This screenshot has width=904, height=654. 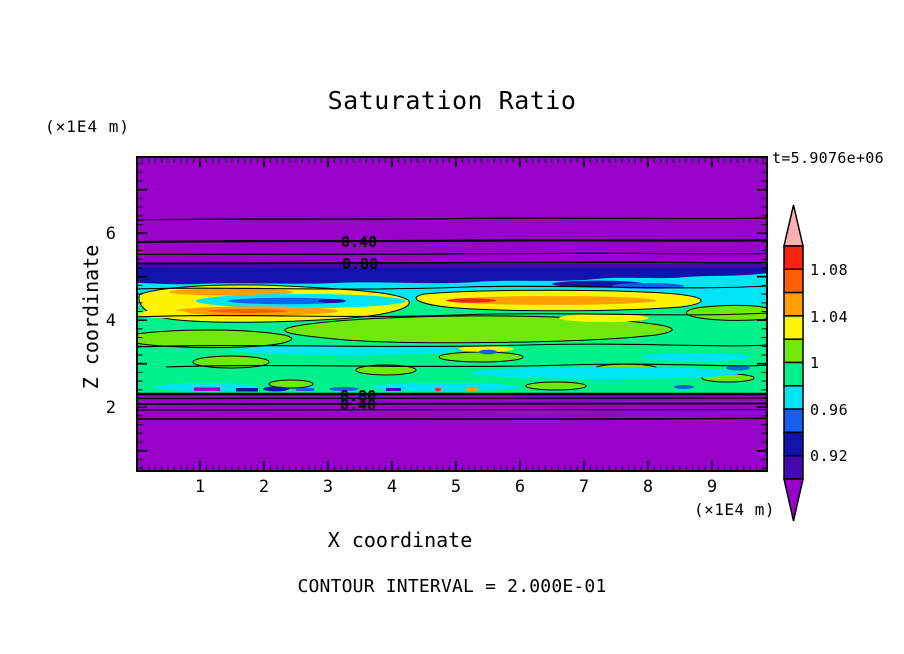 What do you see at coordinates (829, 410) in the screenshot?
I see `colorbar-label-096: 0.96` at bounding box center [829, 410].